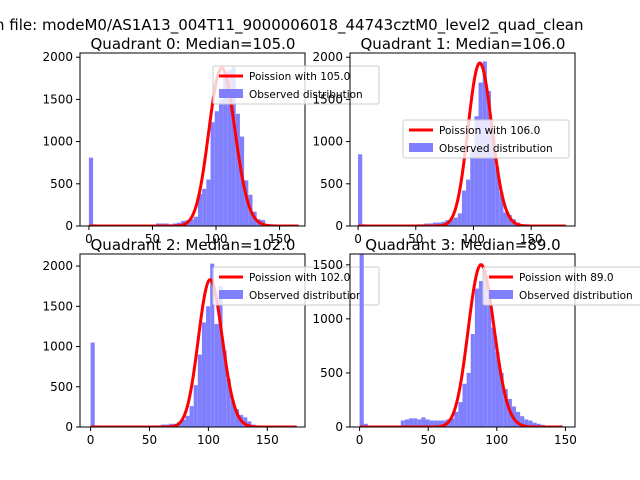 The image size is (640, 480). I want to click on poisson-curve, so click(193, 146).